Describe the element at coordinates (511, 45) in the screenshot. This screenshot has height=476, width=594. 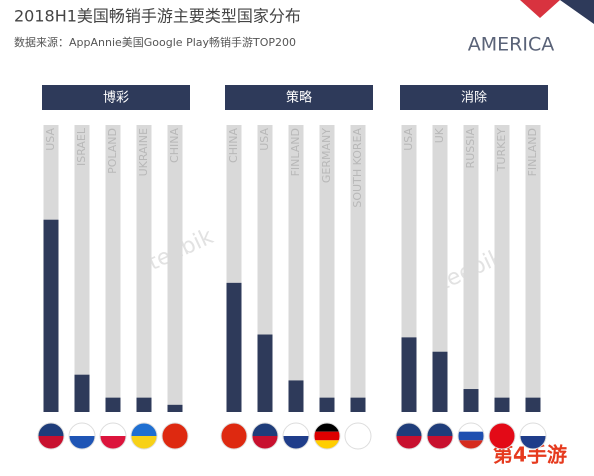
I see `logo: AMERICA` at that location.